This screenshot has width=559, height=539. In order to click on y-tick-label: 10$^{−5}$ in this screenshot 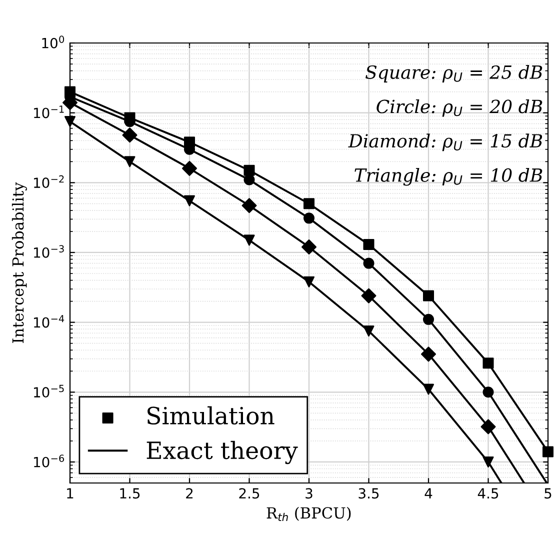, I will do `click(49, 391)`.